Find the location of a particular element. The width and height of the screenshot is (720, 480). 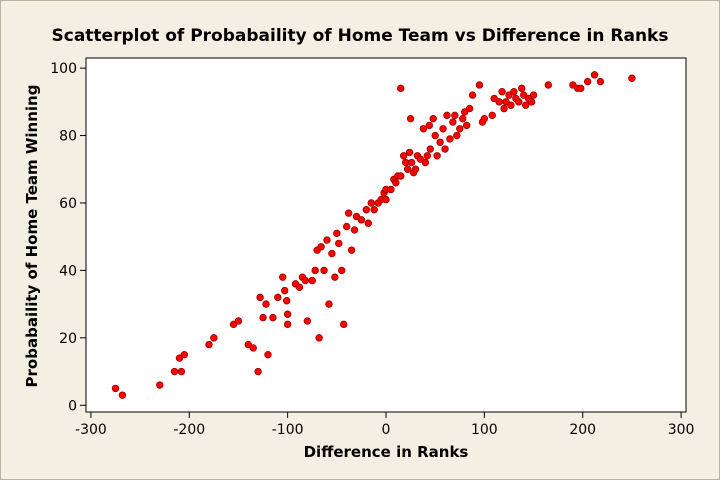

y-tick-label: 20 is located at coordinates (68, 339).